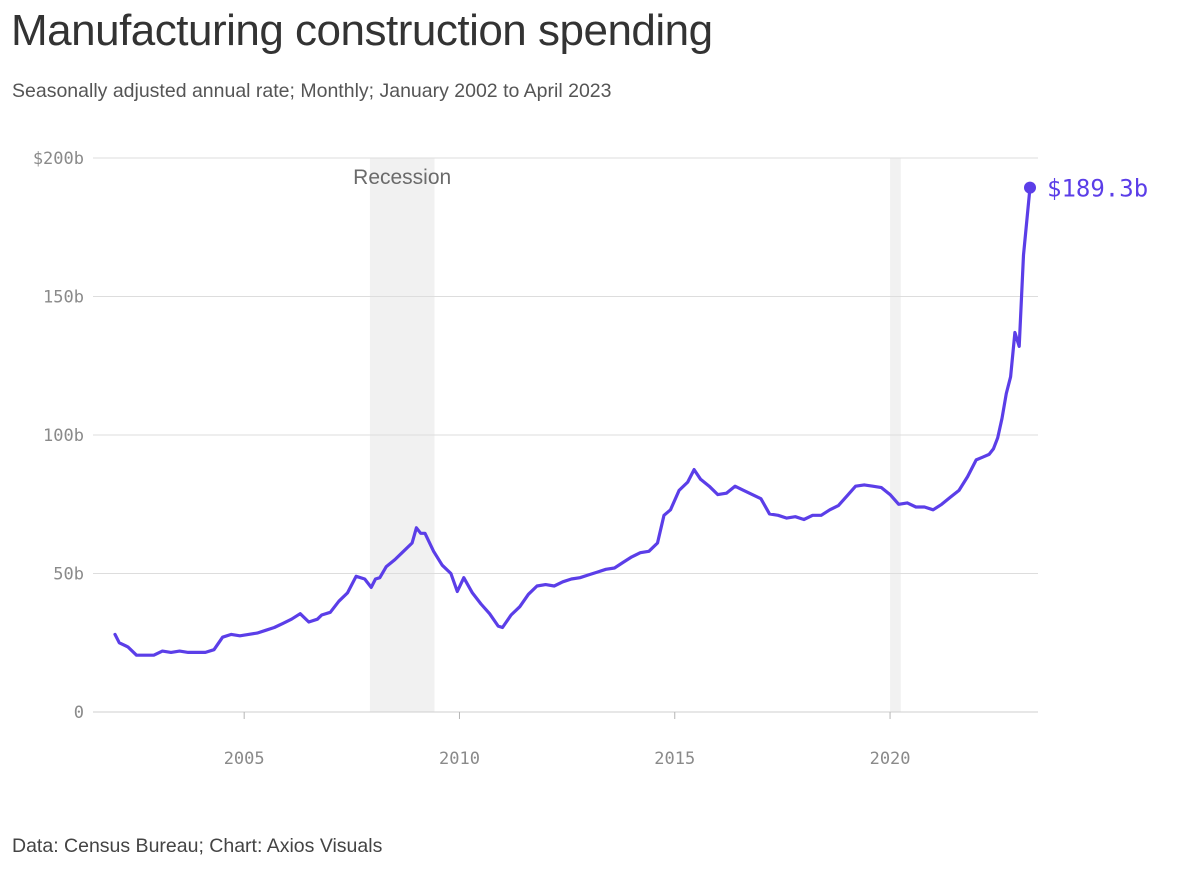 The height and width of the screenshot is (873, 1200). I want to click on end-value-label: $189.3b, so click(1097, 189).